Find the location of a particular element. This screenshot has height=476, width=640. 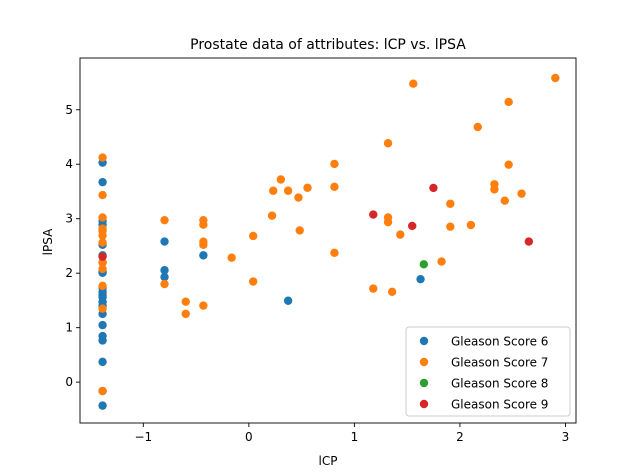

x-tick-label: 1 is located at coordinates (355, 437).